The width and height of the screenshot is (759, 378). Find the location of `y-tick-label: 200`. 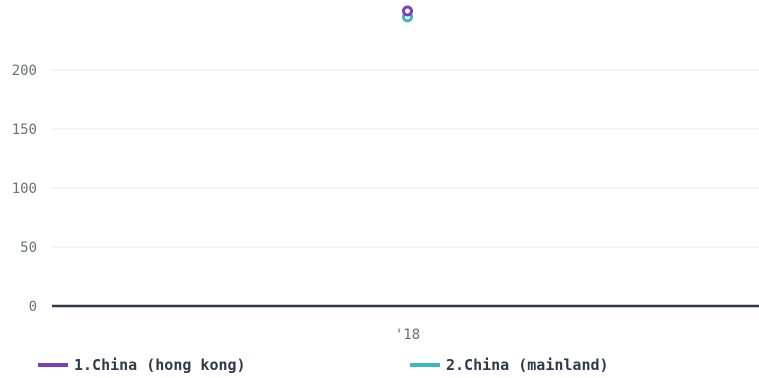

y-tick-label: 200 is located at coordinates (24, 71).